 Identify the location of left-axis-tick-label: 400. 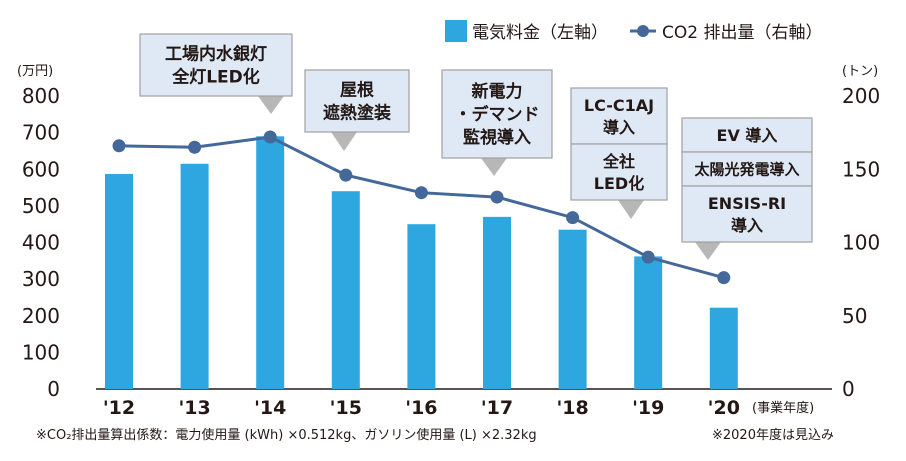
(41, 243).